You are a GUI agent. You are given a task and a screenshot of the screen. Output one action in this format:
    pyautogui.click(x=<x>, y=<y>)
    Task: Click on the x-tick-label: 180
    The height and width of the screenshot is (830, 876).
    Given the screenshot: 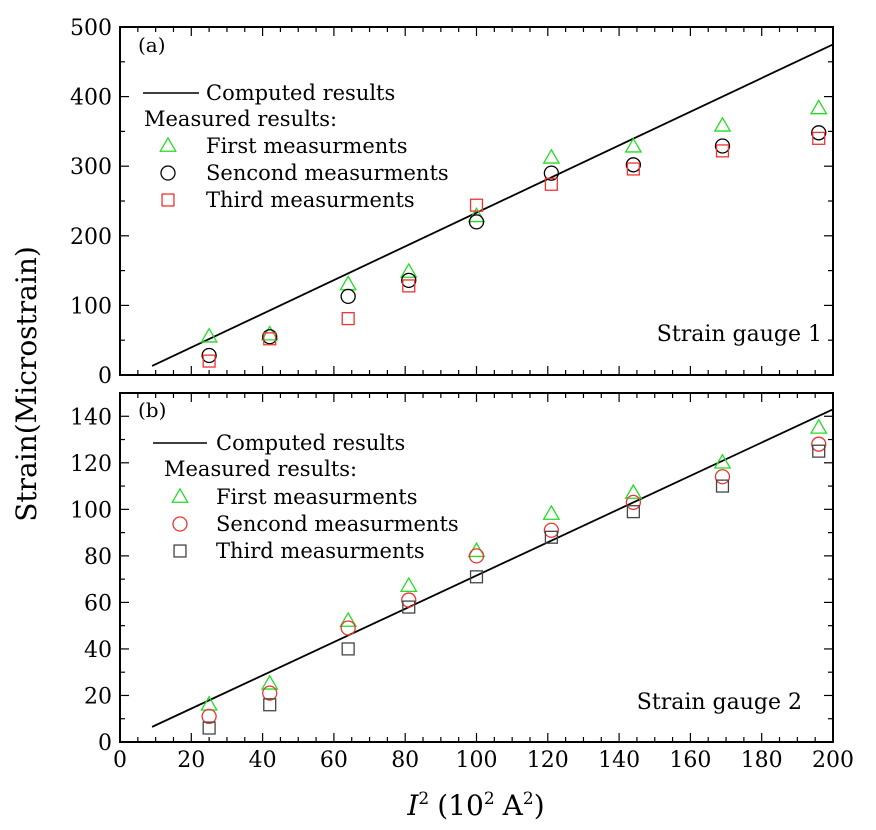 What is the action you would take?
    pyautogui.click(x=762, y=760)
    